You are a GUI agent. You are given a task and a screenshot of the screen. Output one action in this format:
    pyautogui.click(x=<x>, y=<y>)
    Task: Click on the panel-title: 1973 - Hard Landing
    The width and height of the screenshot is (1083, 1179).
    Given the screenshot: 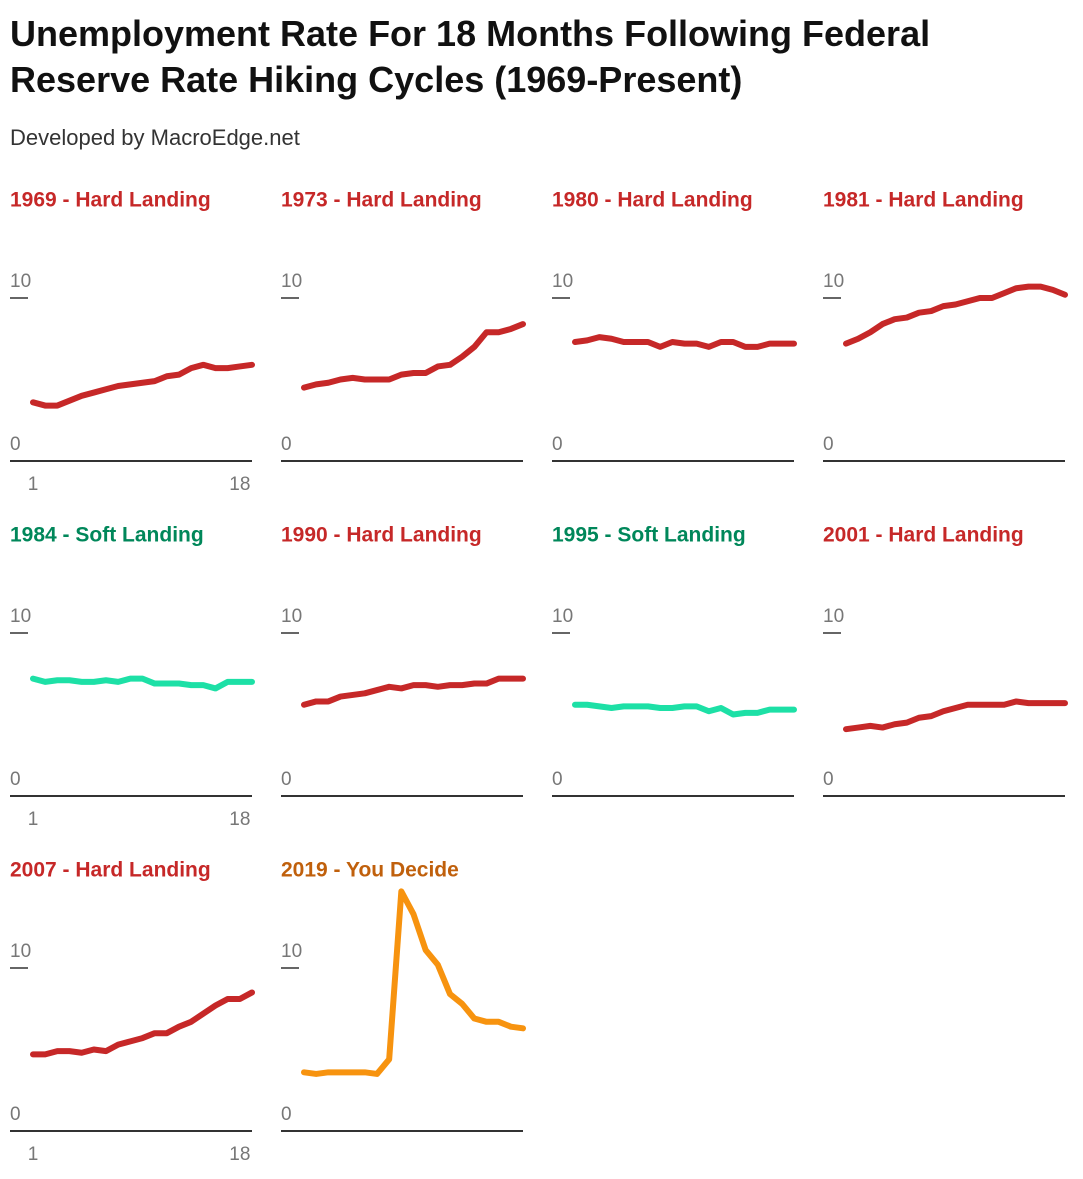 What is the action you would take?
    pyautogui.click(x=381, y=200)
    